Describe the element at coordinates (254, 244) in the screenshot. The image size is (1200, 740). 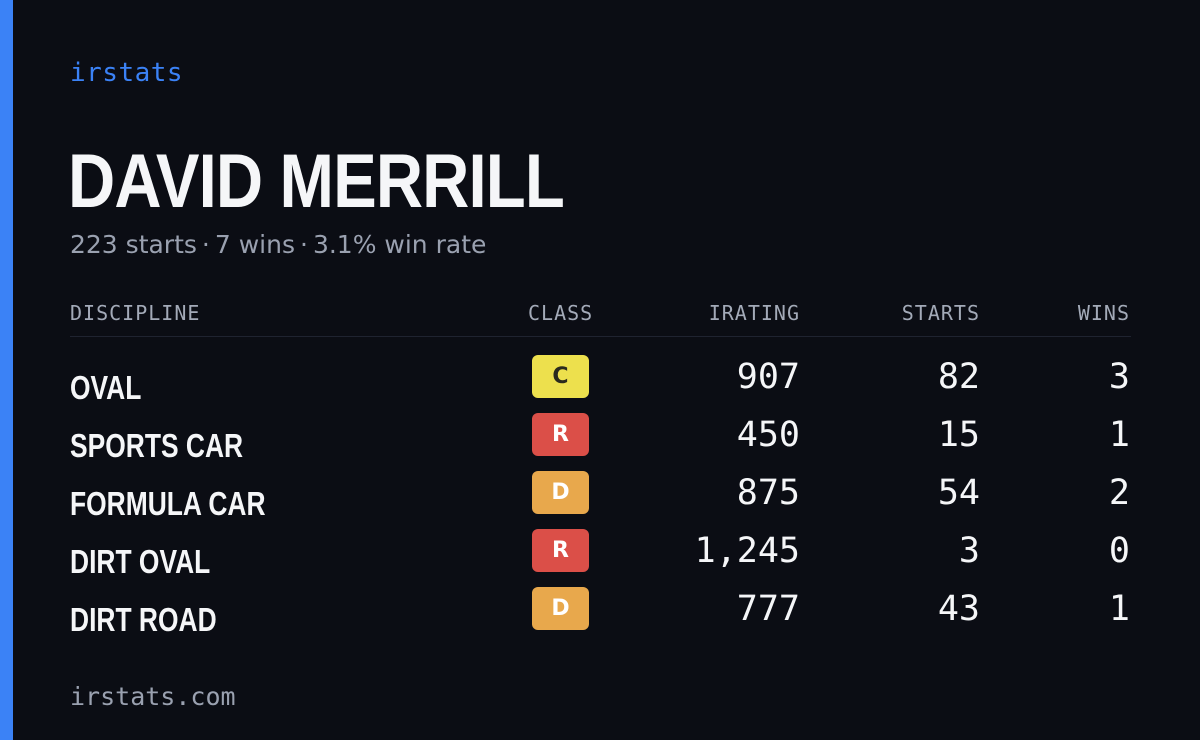
I see `summary-wins: 7 wins` at that location.